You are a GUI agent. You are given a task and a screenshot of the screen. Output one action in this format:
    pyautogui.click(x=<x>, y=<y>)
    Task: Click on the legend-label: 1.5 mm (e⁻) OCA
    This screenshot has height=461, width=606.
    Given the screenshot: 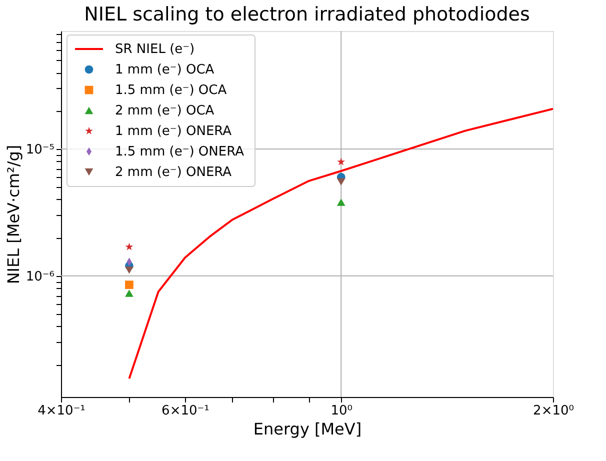 What is the action you would take?
    pyautogui.click(x=171, y=90)
    